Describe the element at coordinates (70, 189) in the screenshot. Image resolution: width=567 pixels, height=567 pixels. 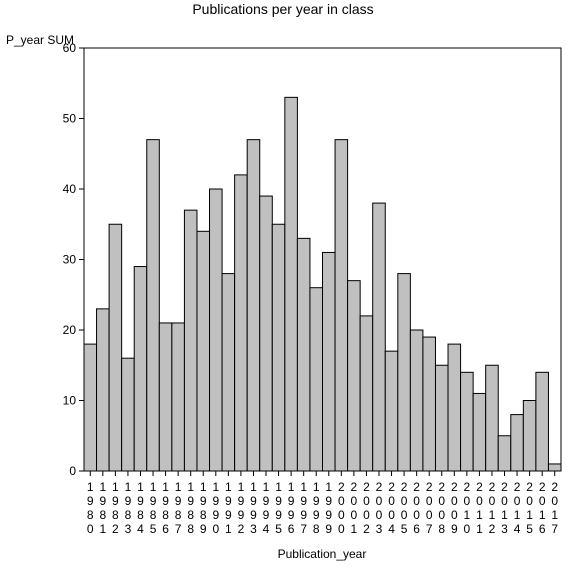
I see `y-tick-label: 40` at that location.